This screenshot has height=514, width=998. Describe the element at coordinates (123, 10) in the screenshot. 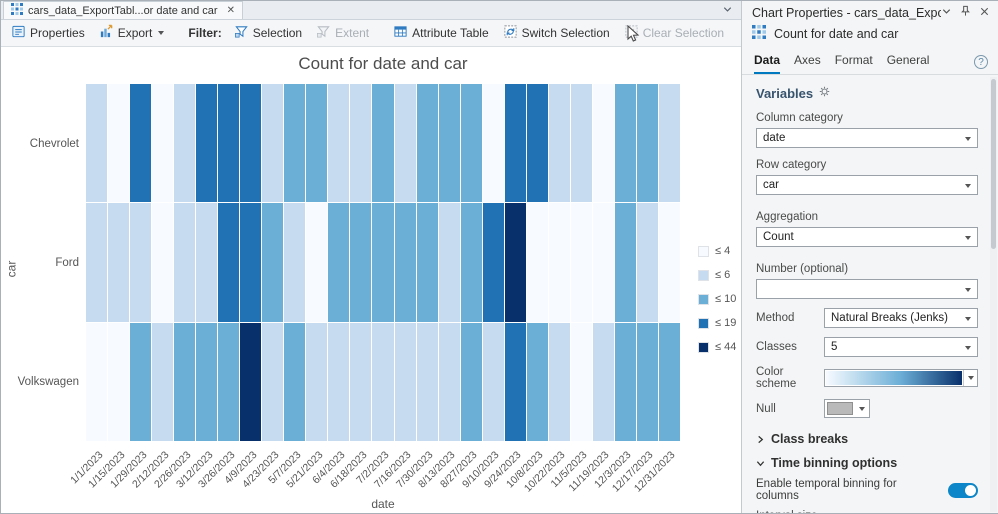

I see `chart-view-tab: cars_data_ExportTabl...or date and car ✕` at that location.